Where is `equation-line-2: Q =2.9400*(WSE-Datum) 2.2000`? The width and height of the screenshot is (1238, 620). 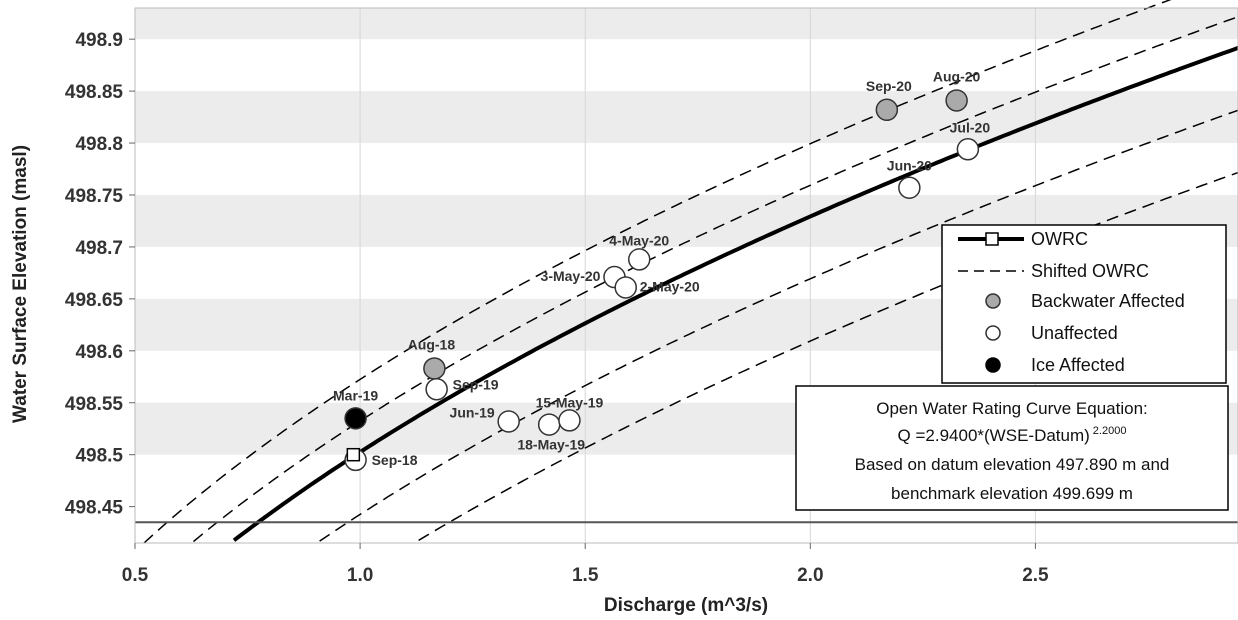 equation-line-2: Q =2.9400*(WSE-Datum) 2.2000 is located at coordinates (1012, 435).